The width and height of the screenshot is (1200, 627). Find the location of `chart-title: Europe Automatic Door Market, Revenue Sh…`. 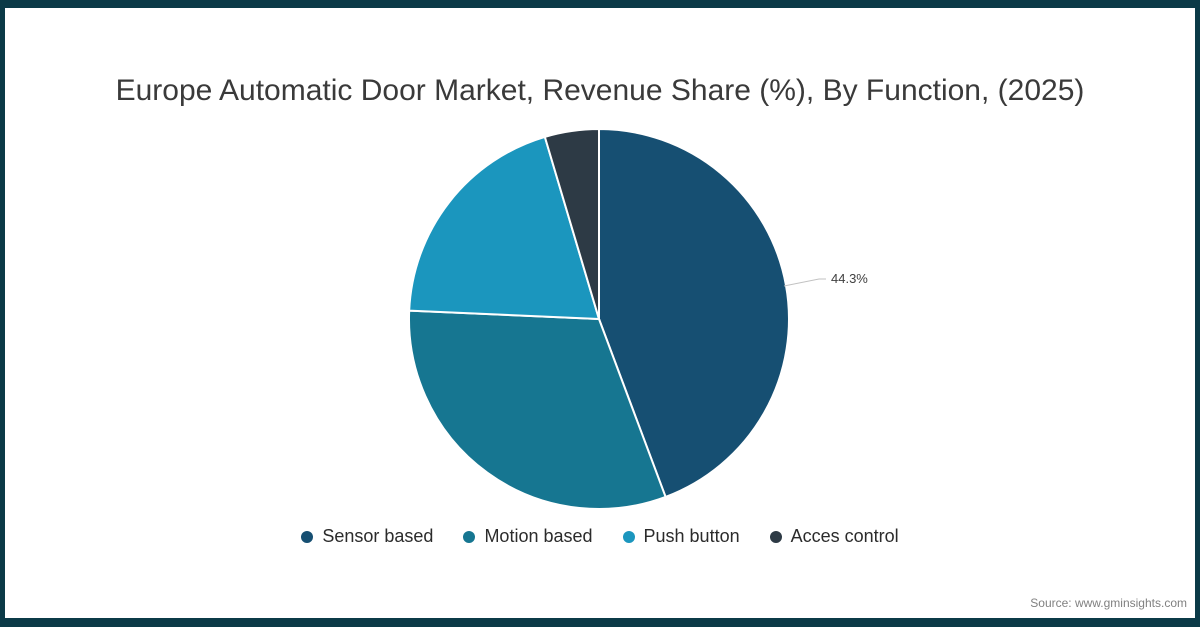

chart-title: Europe Automatic Door Market, Revenue Sh… is located at coordinates (600, 90).